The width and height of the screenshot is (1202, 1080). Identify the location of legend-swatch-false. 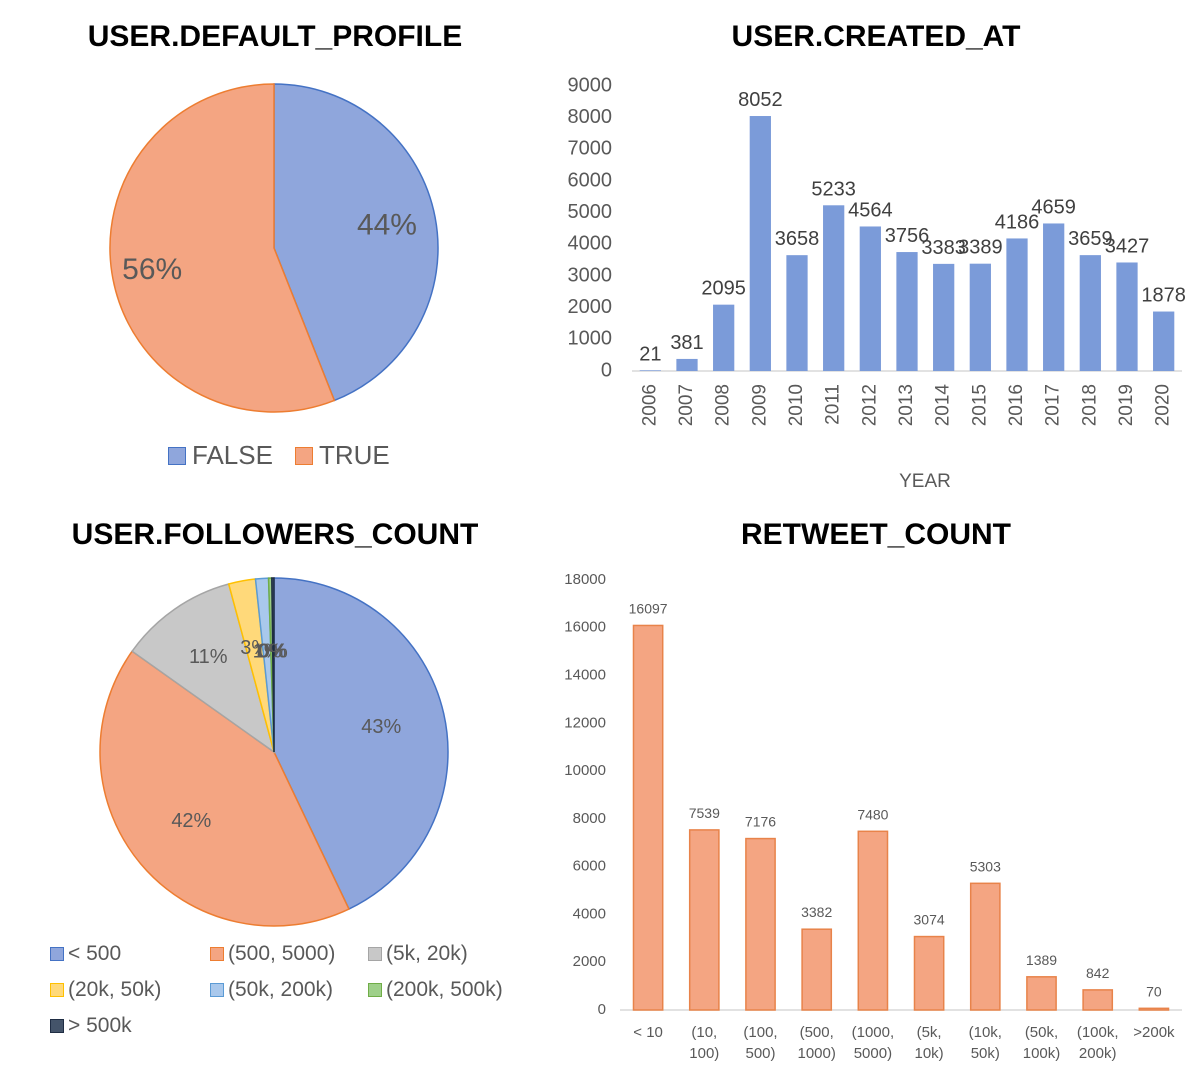
(177, 455).